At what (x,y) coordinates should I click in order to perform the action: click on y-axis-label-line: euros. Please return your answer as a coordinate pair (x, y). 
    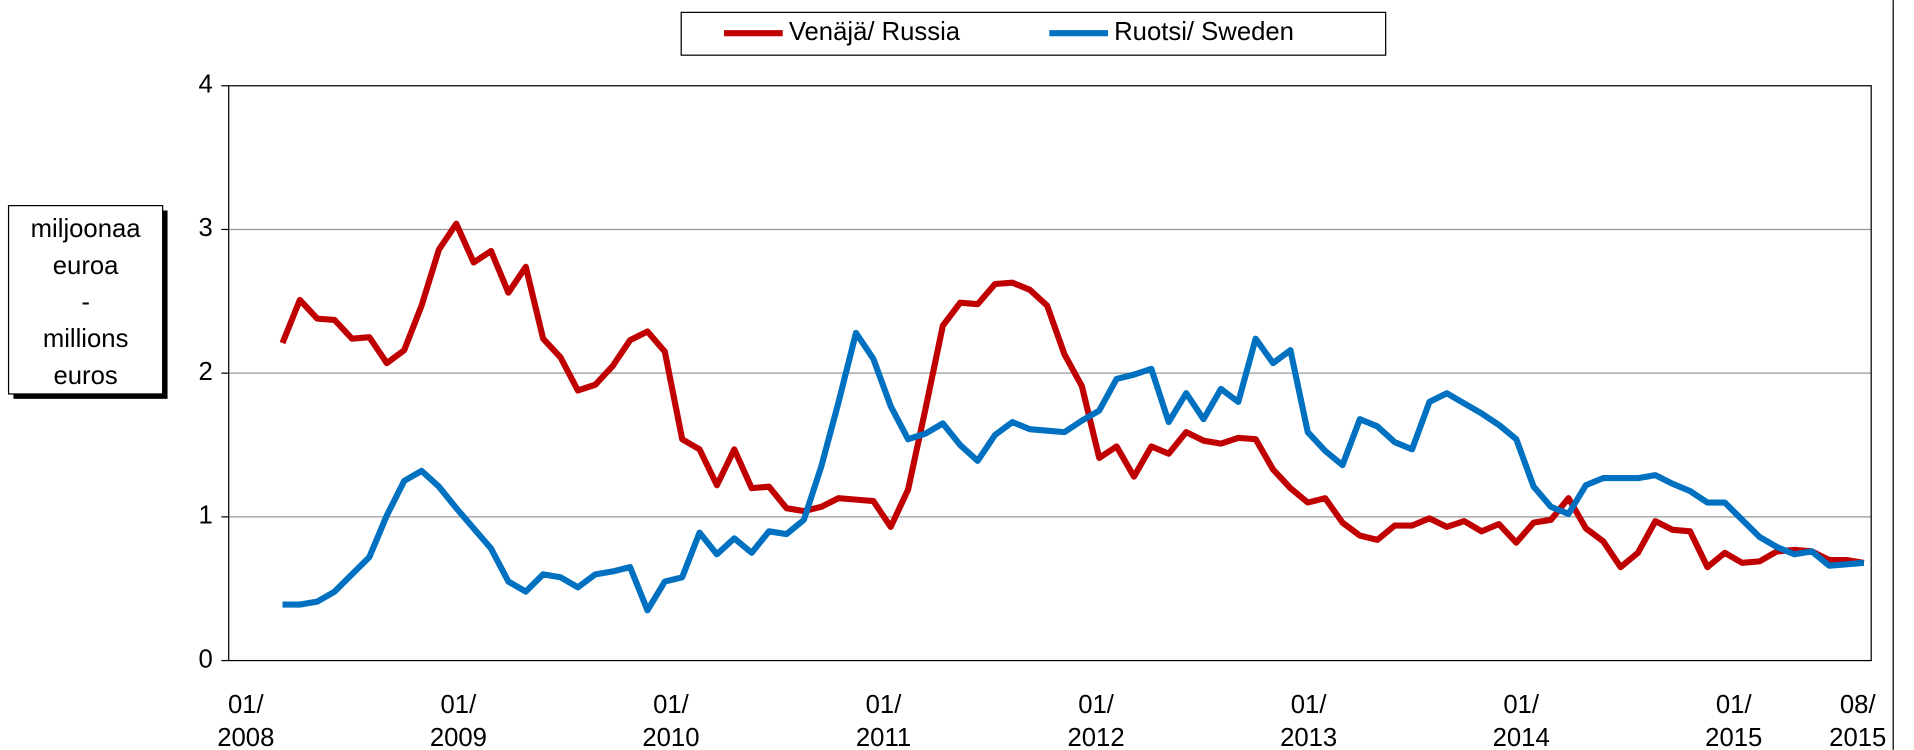
    Looking at the image, I should click on (86, 376).